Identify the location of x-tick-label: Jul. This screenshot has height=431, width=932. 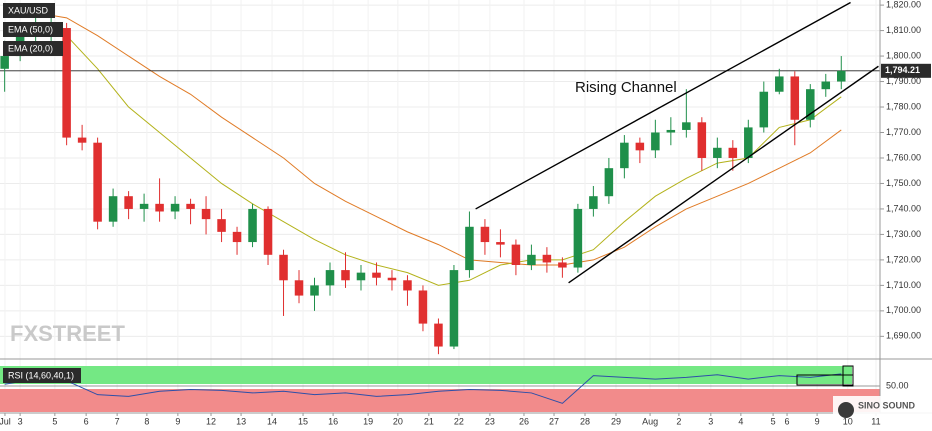
(5, 421).